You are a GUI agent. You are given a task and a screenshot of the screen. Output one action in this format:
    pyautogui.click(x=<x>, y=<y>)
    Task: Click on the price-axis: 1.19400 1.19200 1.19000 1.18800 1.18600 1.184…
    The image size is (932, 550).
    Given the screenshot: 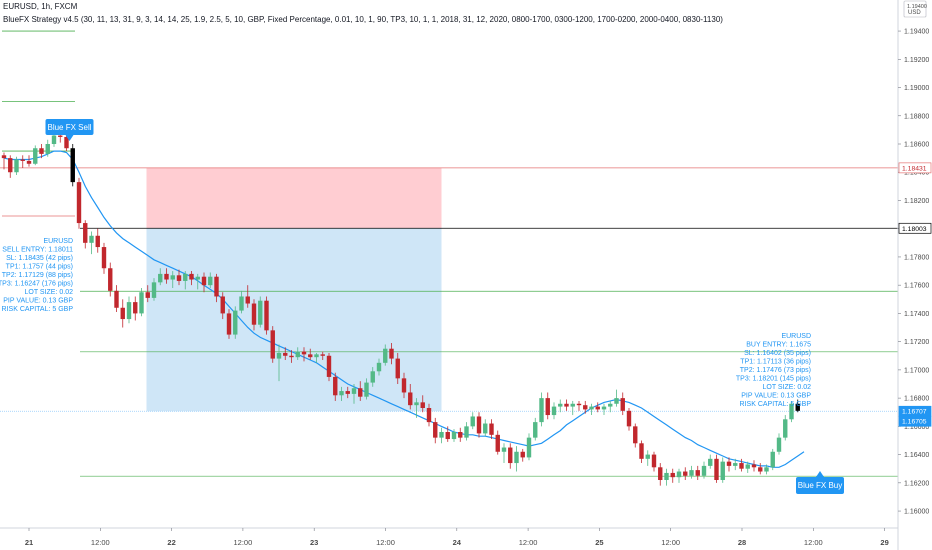 What is the action you would take?
    pyautogui.click(x=914, y=275)
    